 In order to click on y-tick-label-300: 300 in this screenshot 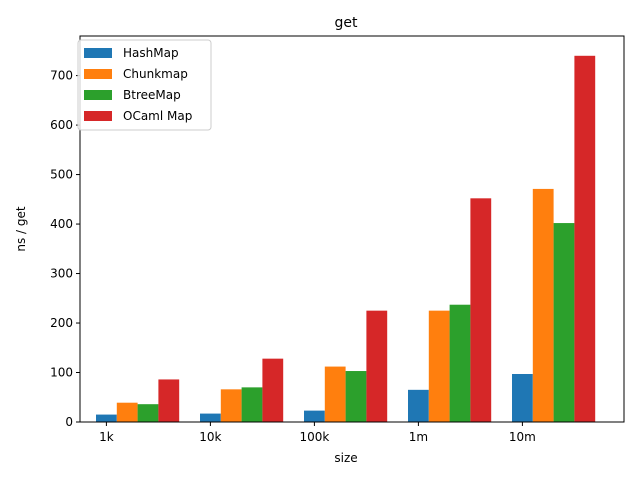, I will do `click(61, 274)`.